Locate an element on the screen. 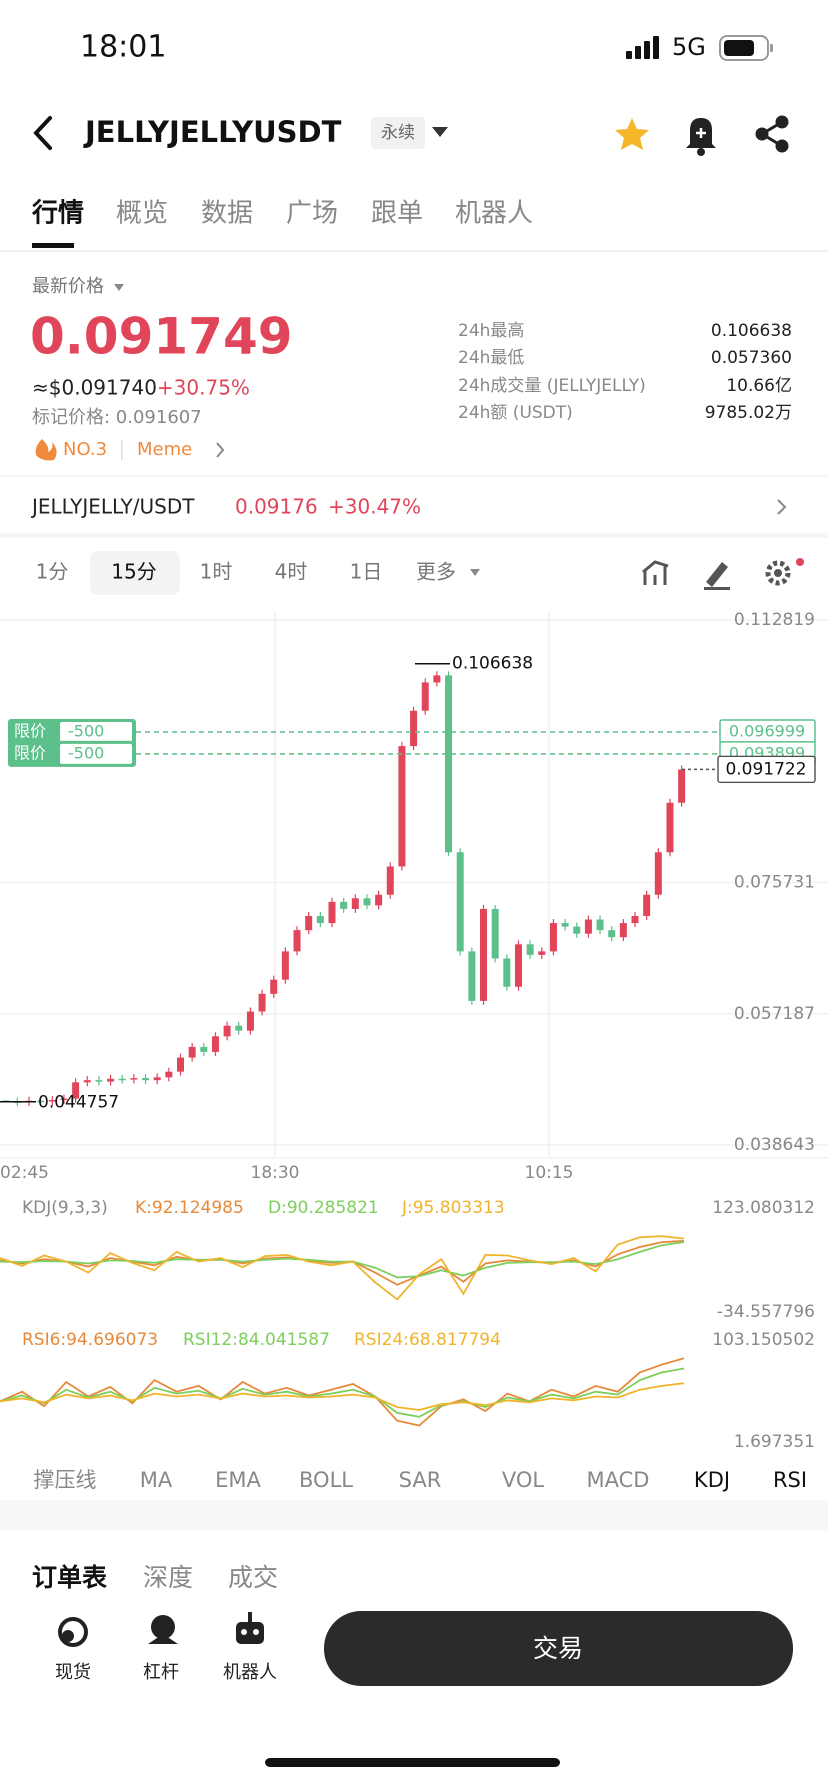  stat-label: 24h最低 is located at coordinates (491, 358).